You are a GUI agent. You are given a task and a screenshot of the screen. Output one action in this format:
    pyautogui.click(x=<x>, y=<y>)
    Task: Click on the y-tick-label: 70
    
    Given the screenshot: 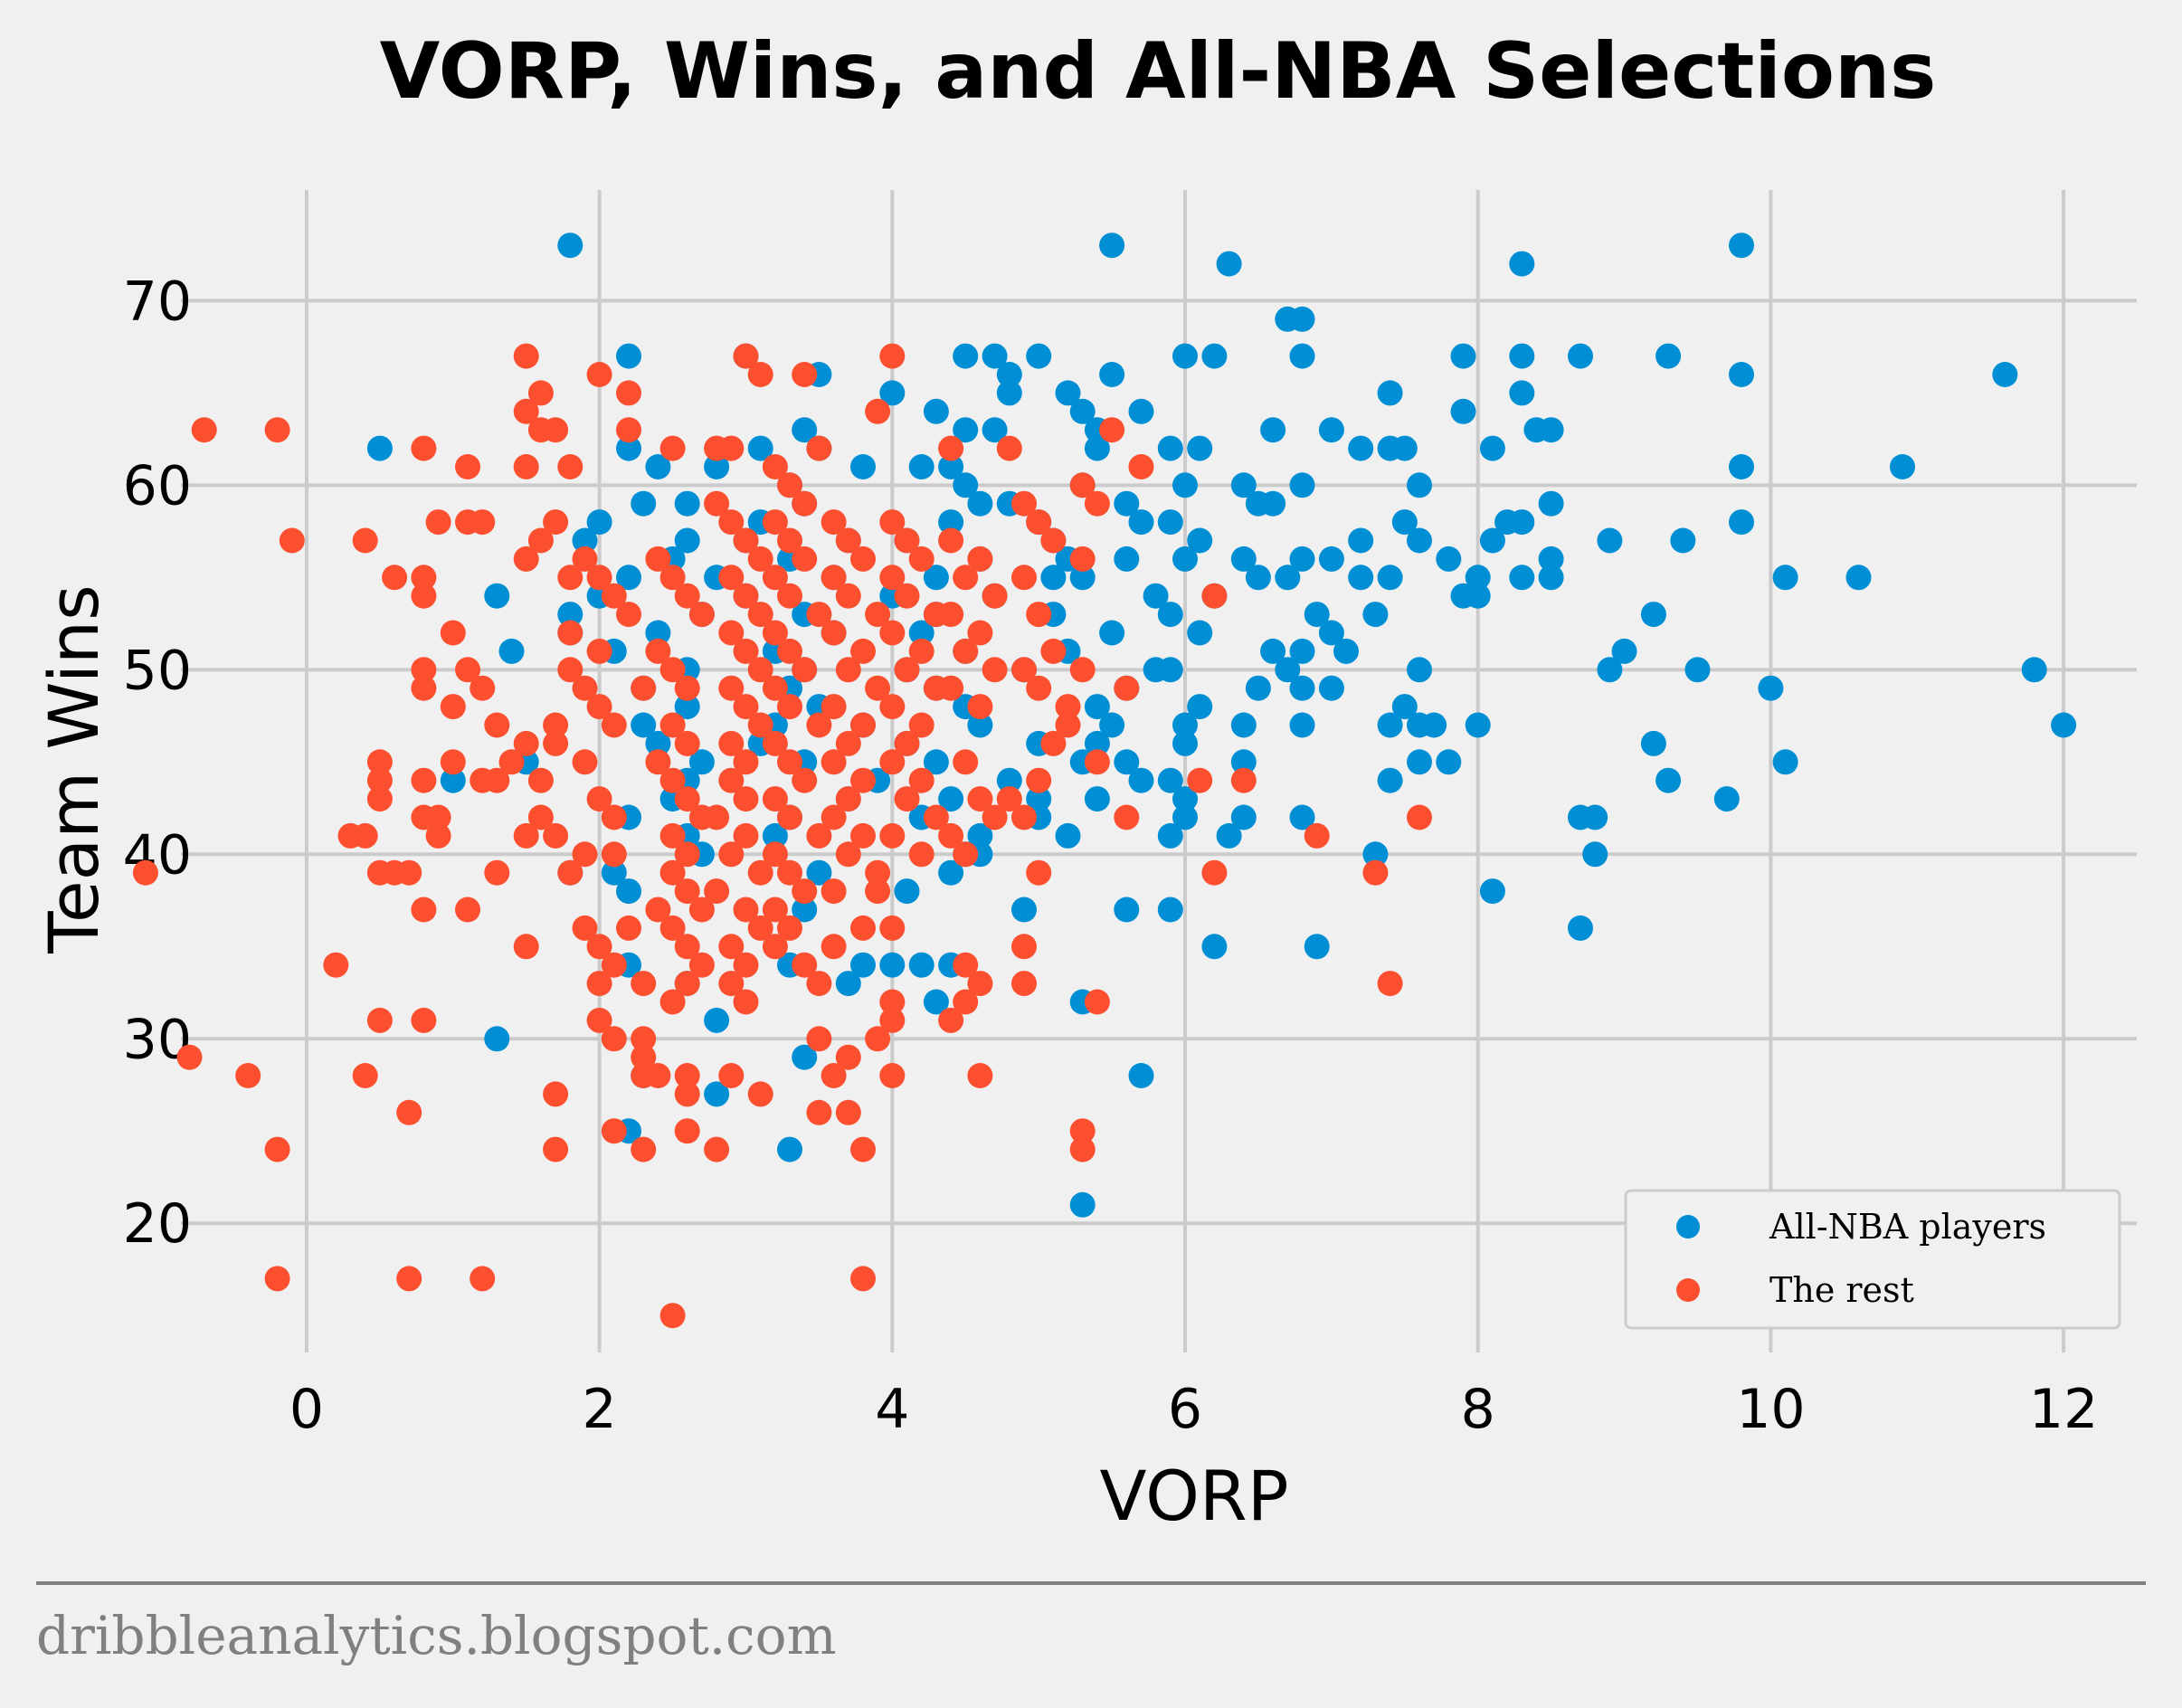 What is the action you would take?
    pyautogui.click(x=157, y=301)
    